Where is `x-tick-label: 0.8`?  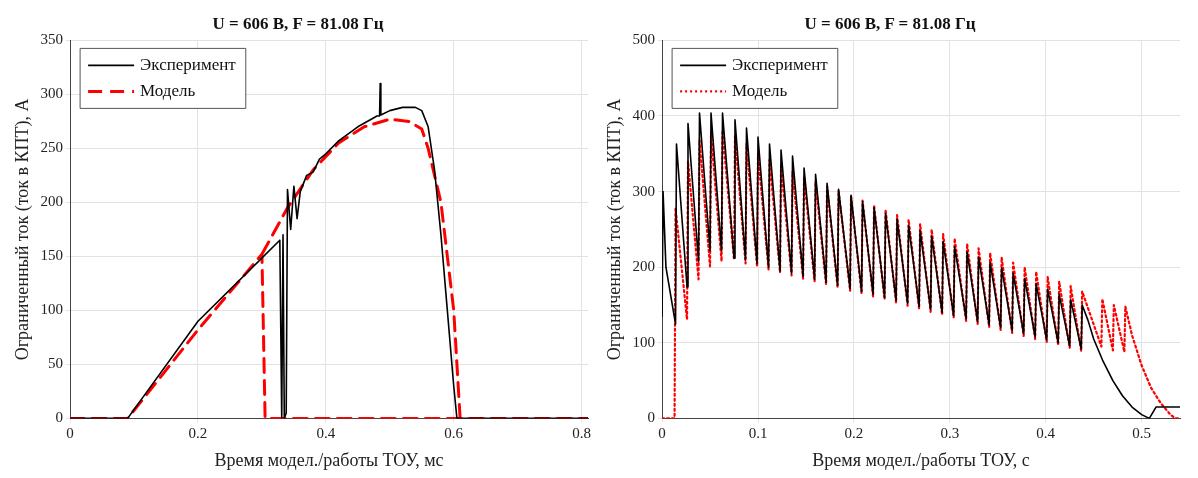 x-tick-label: 0.8 is located at coordinates (581, 433).